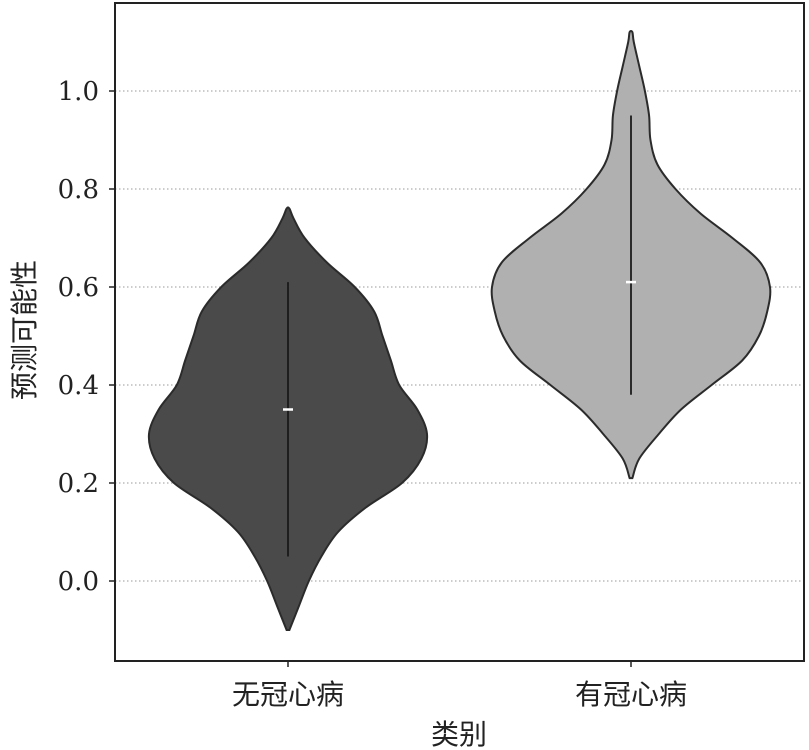 The image size is (809, 750). What do you see at coordinates (86, 337) in the screenshot?
I see `y-axis-ticks: 0.0 0.2 0.4 0.6 0.8 1.0` at bounding box center [86, 337].